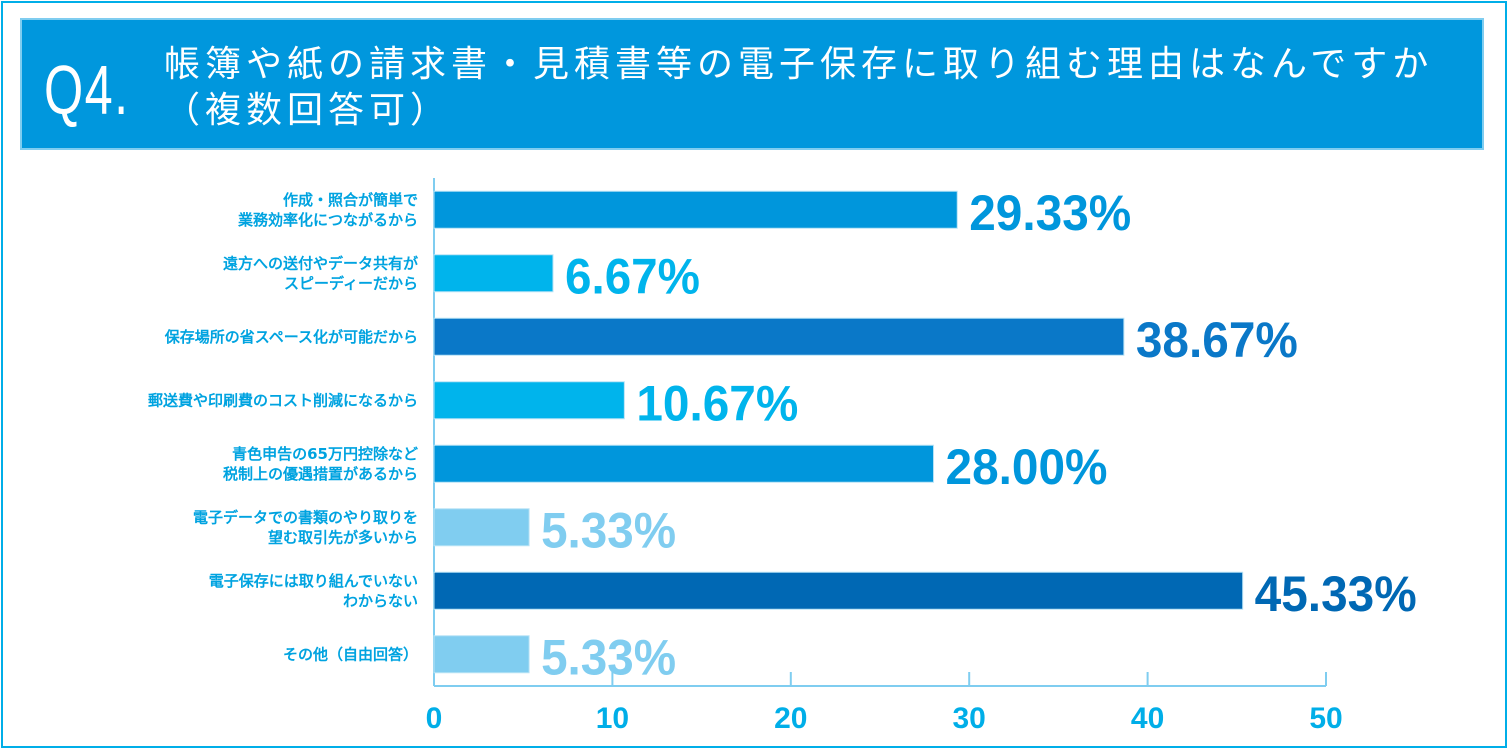 The image size is (1508, 749). I want to click on category-label: 業務効率化につながるから, so click(327, 220).